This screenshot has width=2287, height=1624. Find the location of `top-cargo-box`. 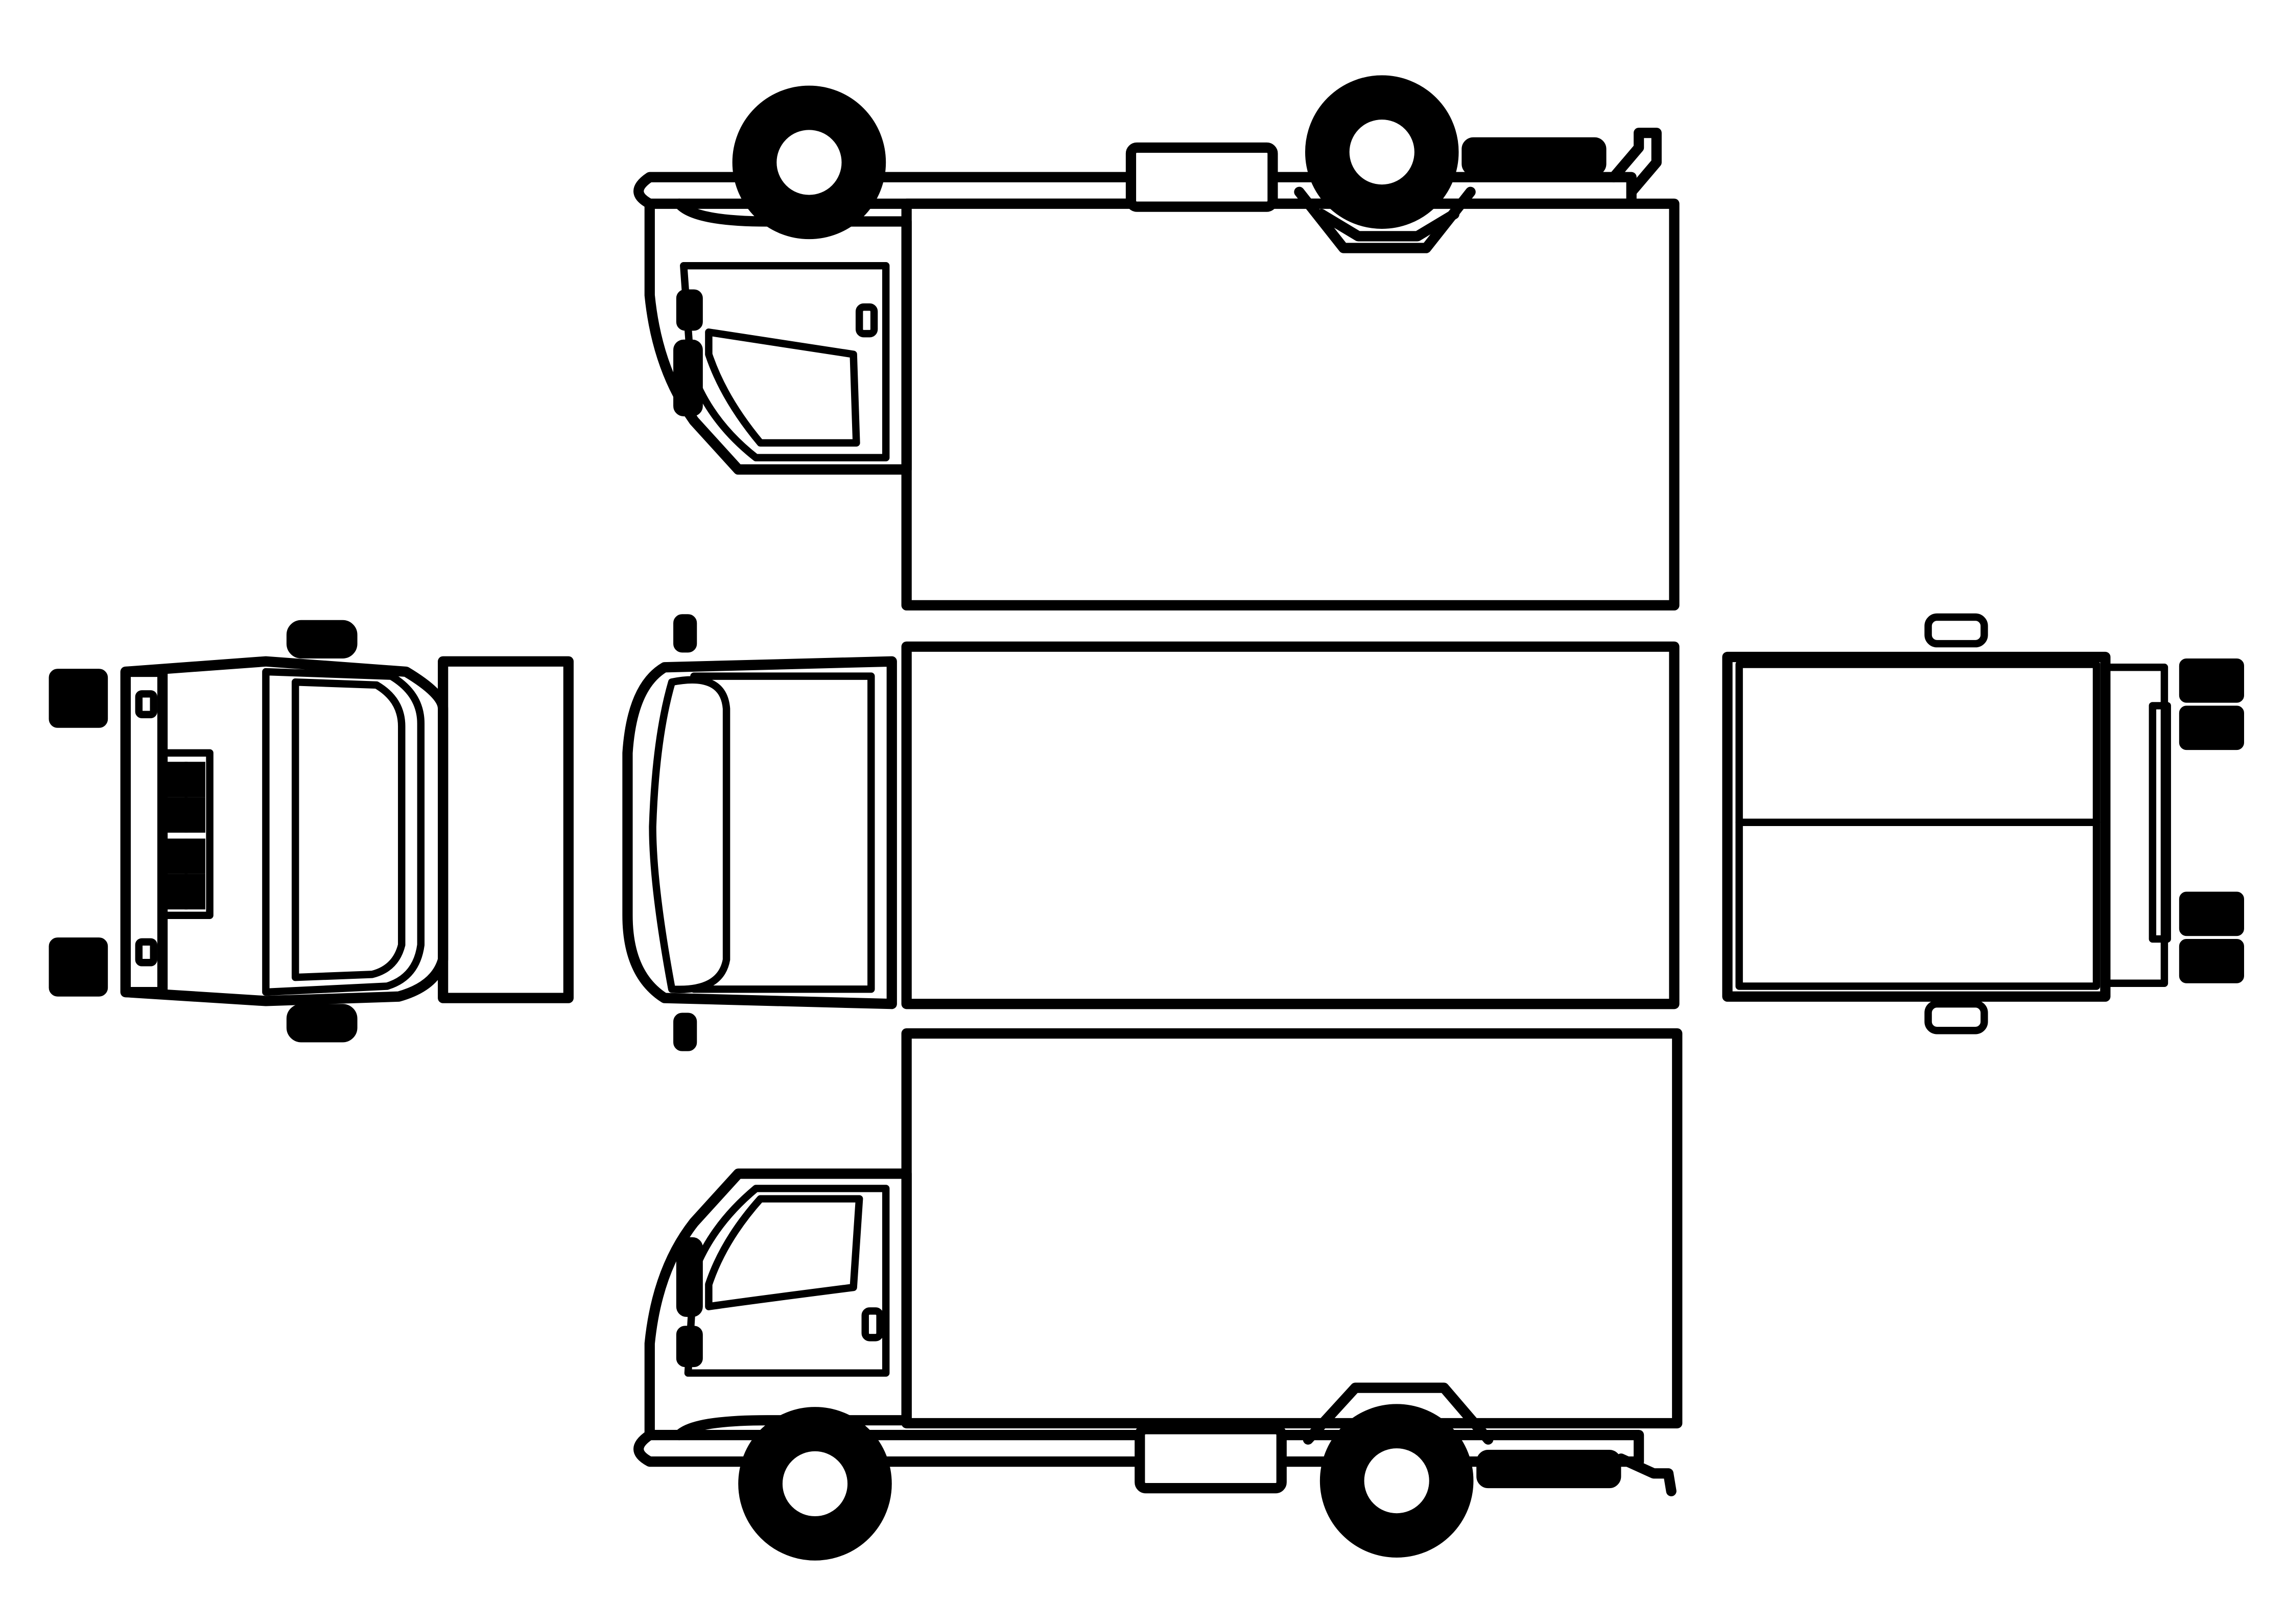

top-cargo-box is located at coordinates (1290, 825).